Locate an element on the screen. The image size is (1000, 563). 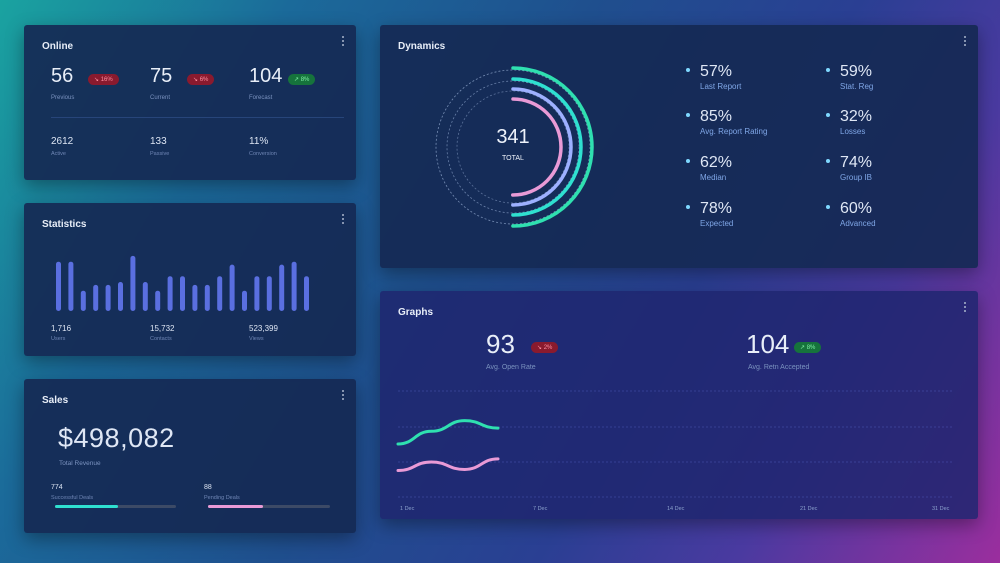
contacts-value: 15,732 is located at coordinates (162, 328).